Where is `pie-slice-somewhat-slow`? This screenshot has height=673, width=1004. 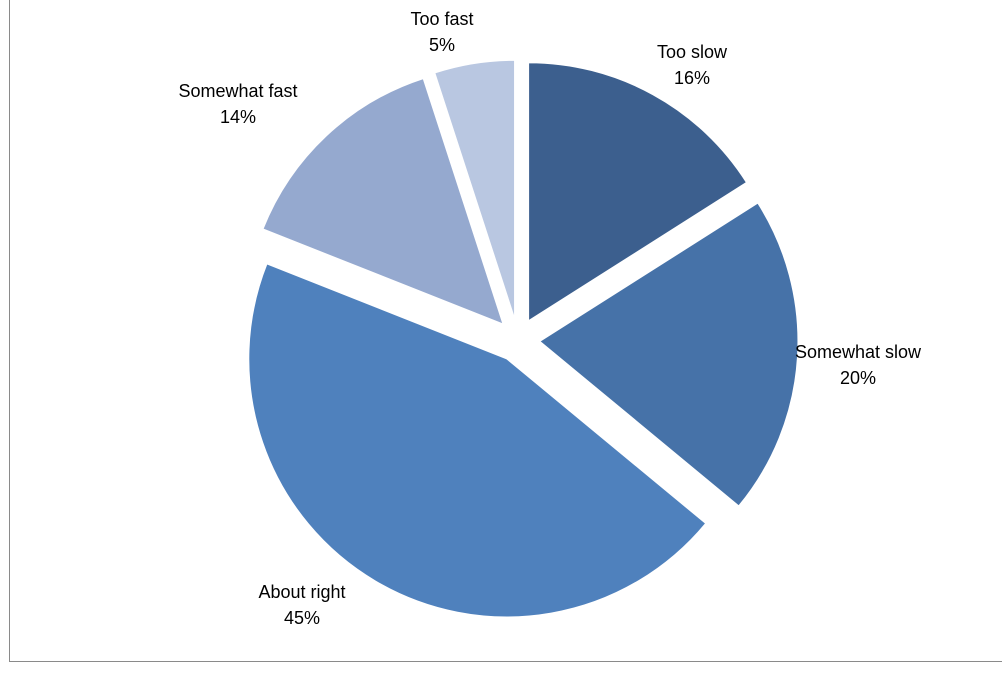 pie-slice-somewhat-slow is located at coordinates (669, 354).